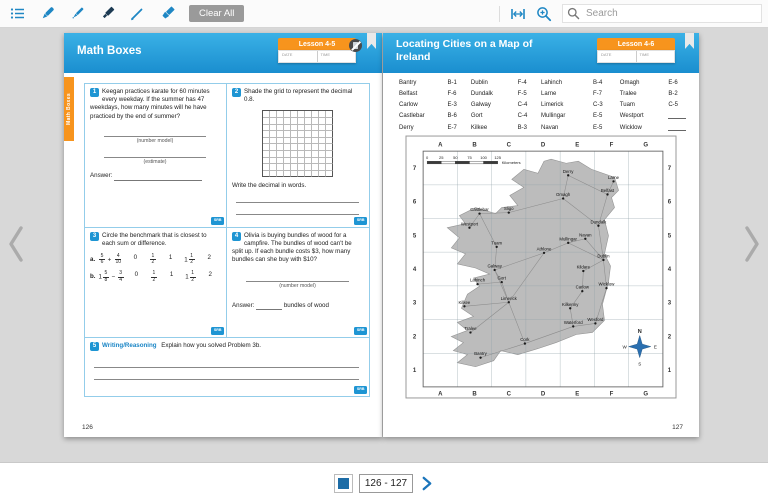 The width and height of the screenshot is (768, 503). What do you see at coordinates (386, 483) in the screenshot?
I see `page-range-display: 126 - 127` at bounding box center [386, 483].